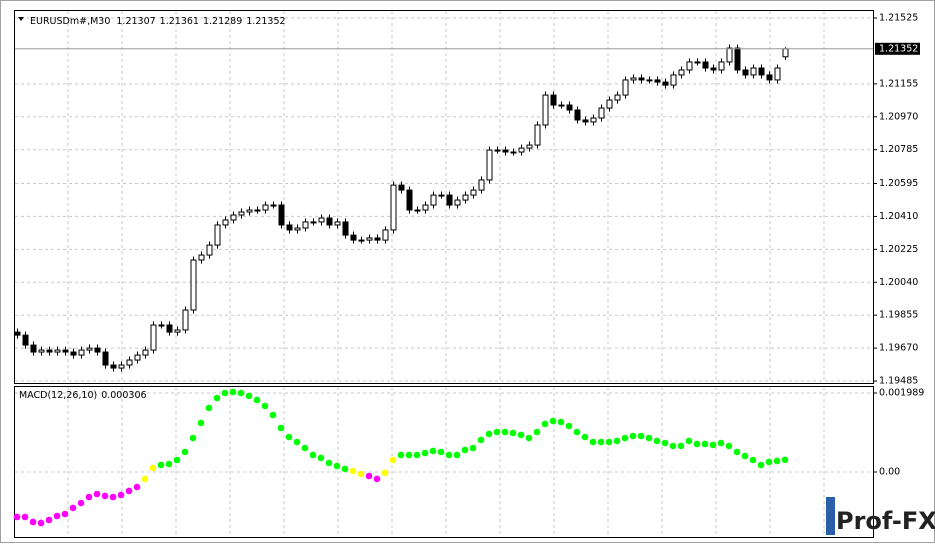 This screenshot has width=935, height=547. I want to click on watermark: Prof-FX, so click(885, 521).